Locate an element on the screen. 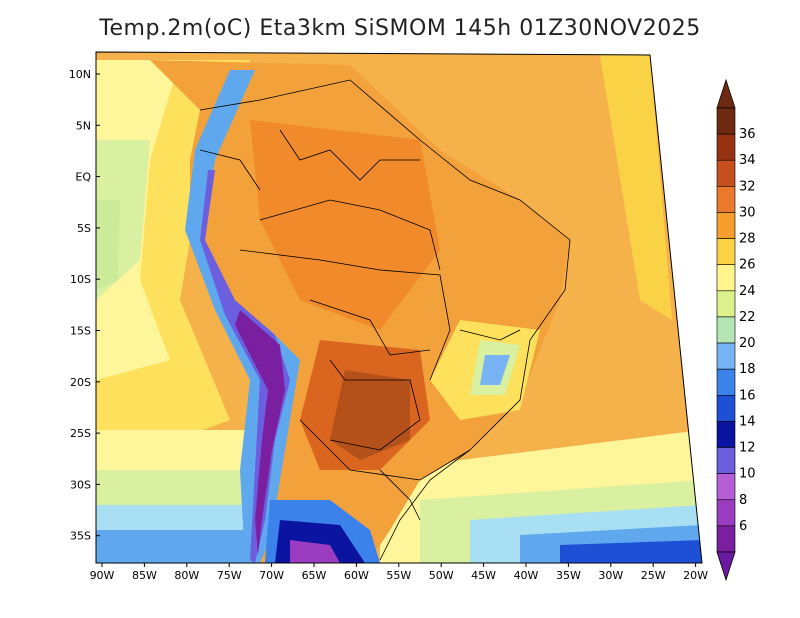 The image size is (800, 618). lat-label: 30S is located at coordinates (80, 484).